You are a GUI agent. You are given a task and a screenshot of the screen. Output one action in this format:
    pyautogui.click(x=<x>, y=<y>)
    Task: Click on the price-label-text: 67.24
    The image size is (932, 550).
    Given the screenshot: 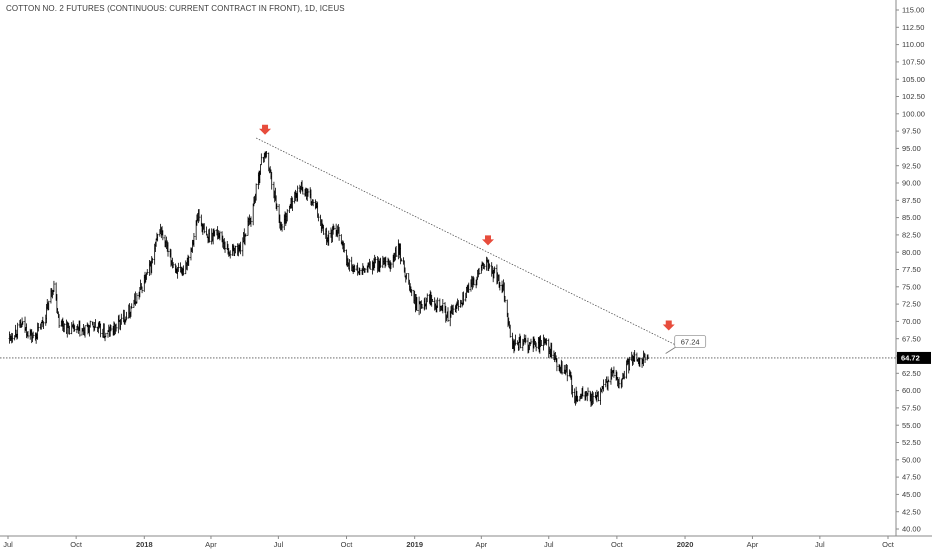 What is the action you would take?
    pyautogui.click(x=690, y=341)
    